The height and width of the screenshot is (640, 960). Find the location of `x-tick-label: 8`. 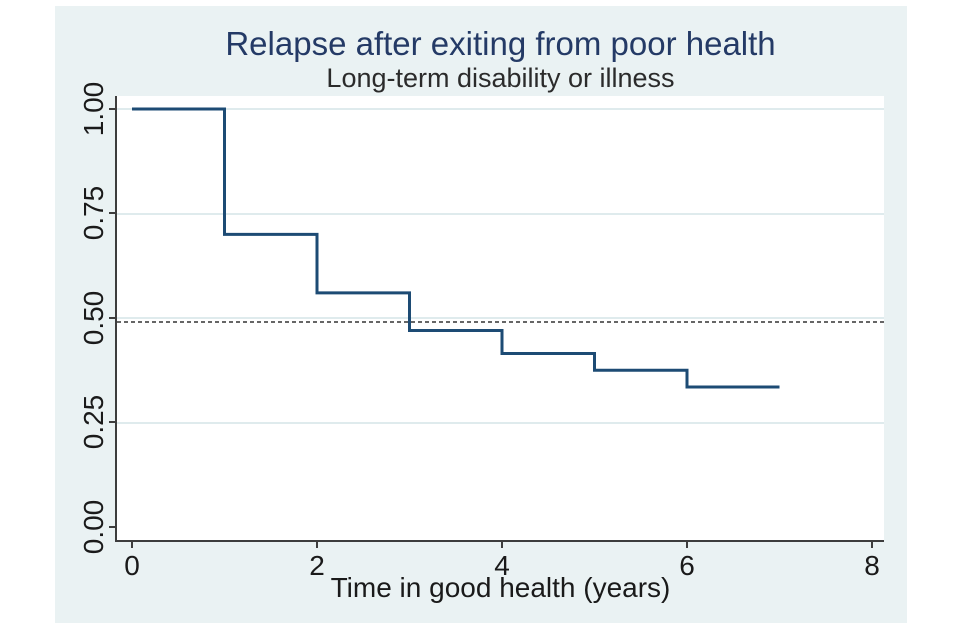

x-tick-label: 8 is located at coordinates (872, 565).